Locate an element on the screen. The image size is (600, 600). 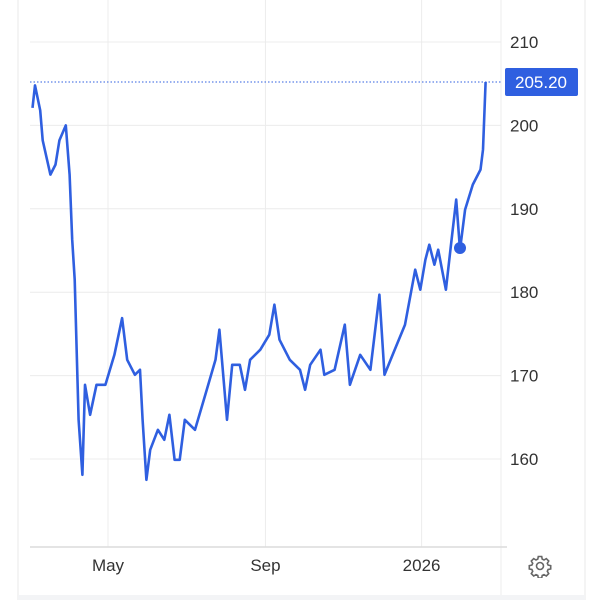
y-axis: 160 170 180 190 200 210 is located at coordinates (524, 251).